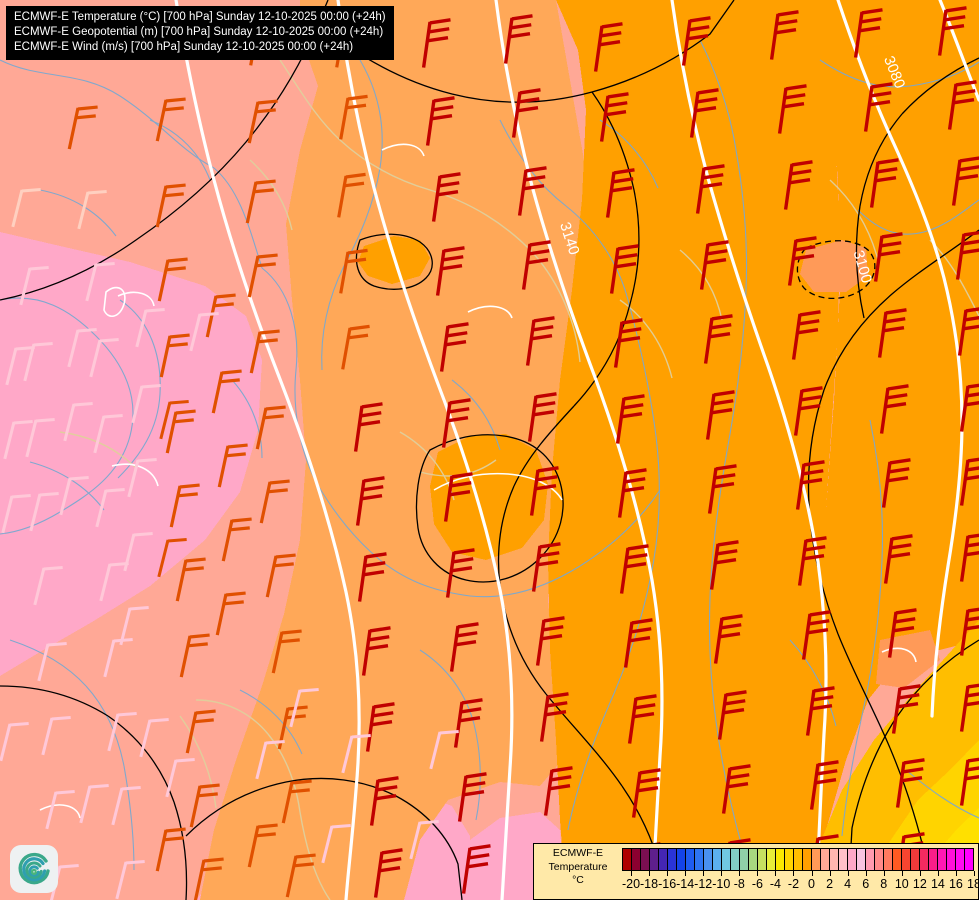 This screenshot has height=900, width=979. I want to click on colorbar-tick-label: 16, so click(955, 884).